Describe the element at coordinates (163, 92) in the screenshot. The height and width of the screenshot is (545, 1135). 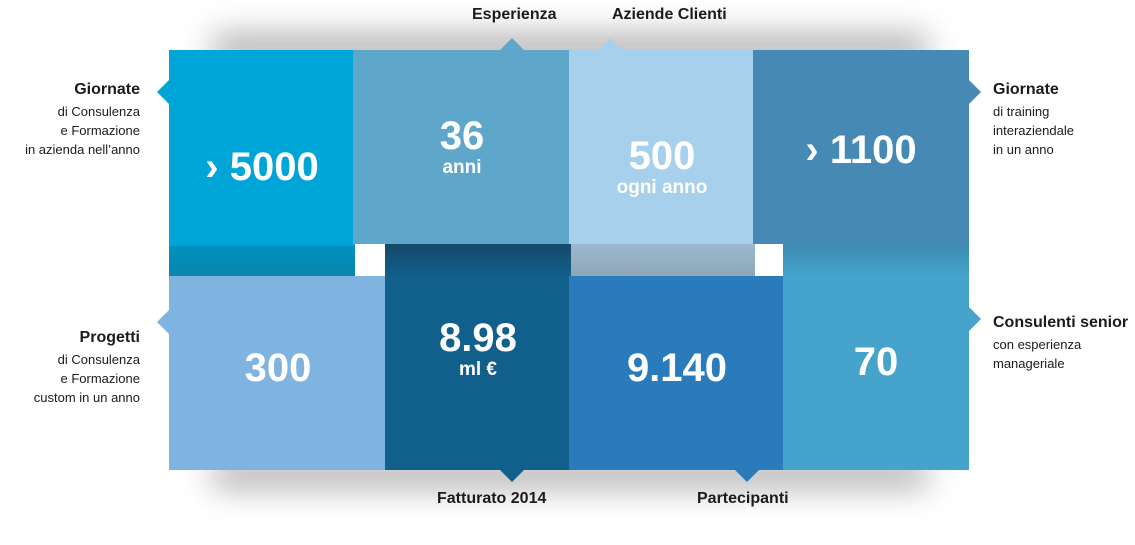
I see `arrow-left-top` at that location.